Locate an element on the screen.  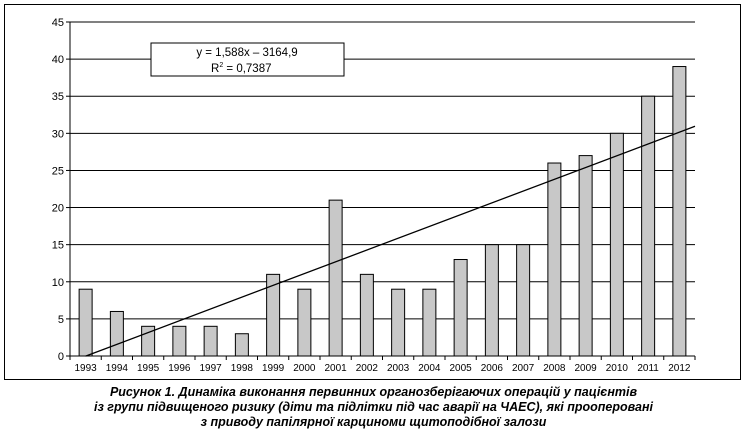
y-tick-label: 30 is located at coordinates (58, 134).